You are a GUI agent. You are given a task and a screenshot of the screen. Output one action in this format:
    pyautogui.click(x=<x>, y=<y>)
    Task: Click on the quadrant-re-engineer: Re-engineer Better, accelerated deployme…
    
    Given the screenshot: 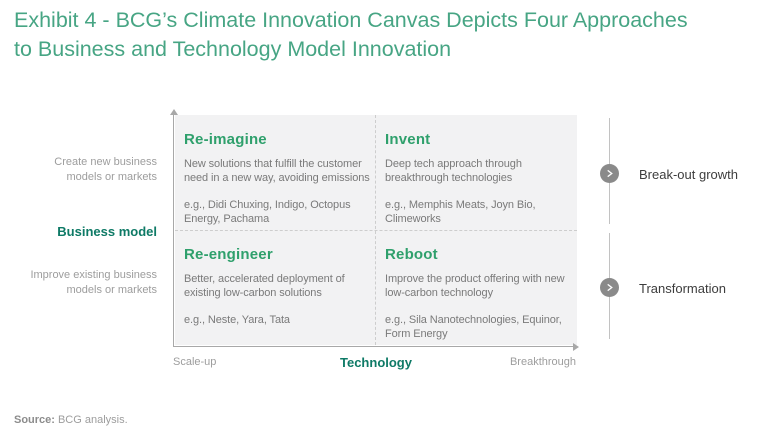 What is the action you would take?
    pyautogui.click(x=275, y=287)
    